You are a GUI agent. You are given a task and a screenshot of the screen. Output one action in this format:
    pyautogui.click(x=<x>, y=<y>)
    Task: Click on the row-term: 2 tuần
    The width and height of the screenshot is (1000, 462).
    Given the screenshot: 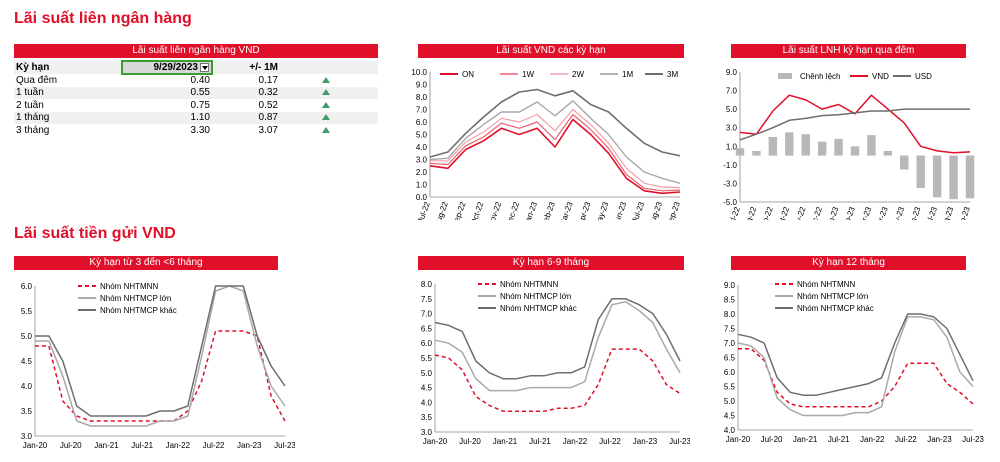 What is the action you would take?
    pyautogui.click(x=30, y=105)
    